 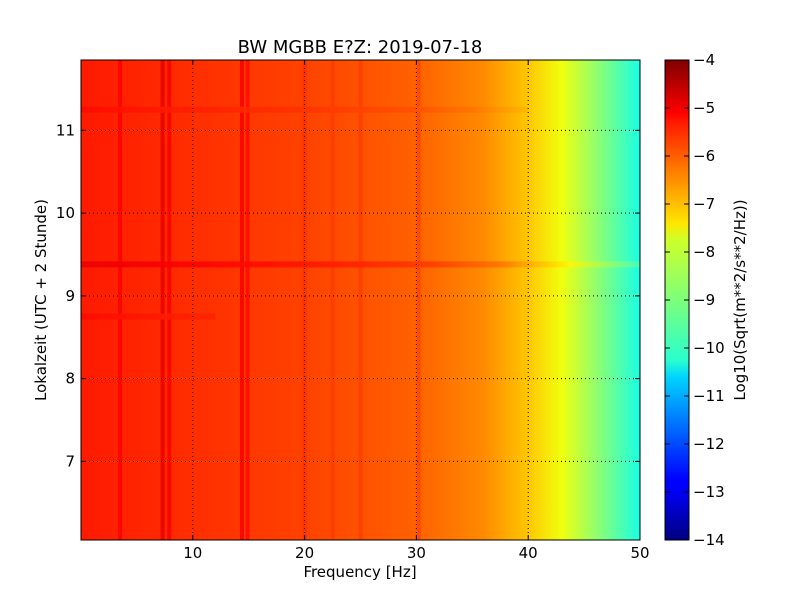 I want to click on colorbar-tick-label: −6, so click(x=704, y=156).